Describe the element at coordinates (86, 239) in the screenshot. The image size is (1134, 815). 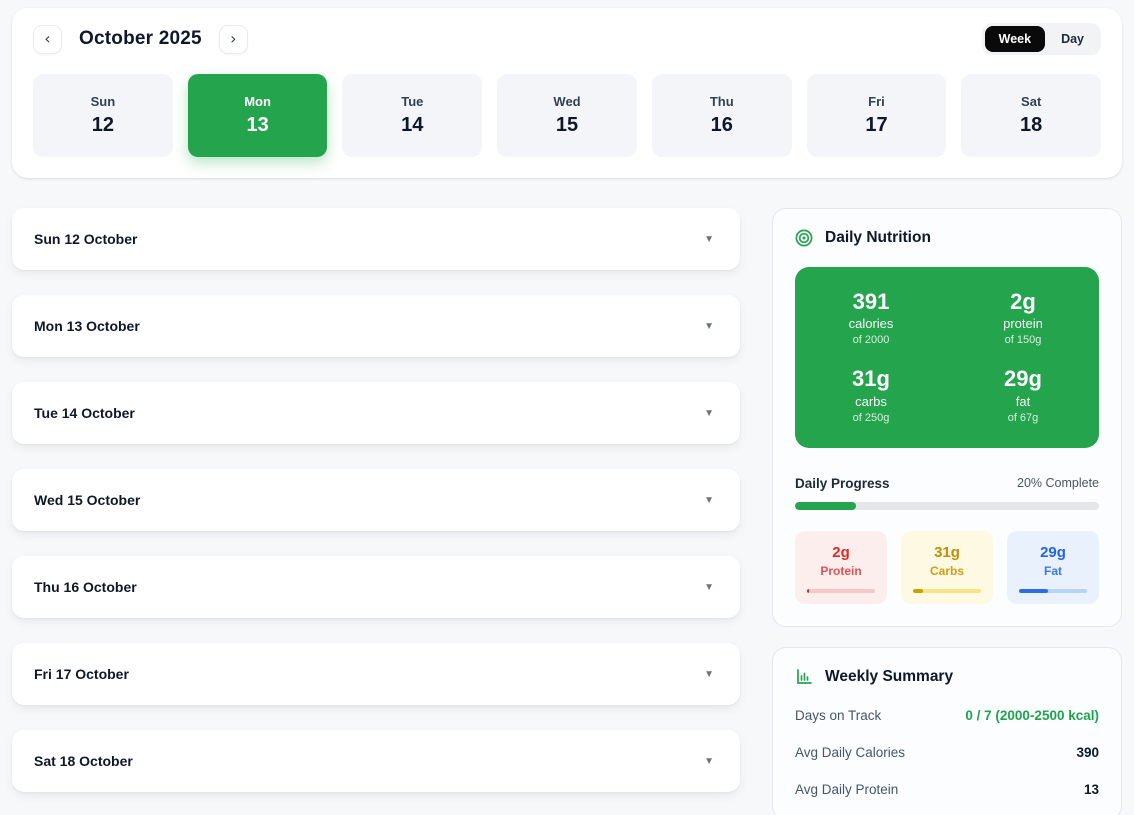
I see `day-accordion-title: Sun 12 October` at that location.